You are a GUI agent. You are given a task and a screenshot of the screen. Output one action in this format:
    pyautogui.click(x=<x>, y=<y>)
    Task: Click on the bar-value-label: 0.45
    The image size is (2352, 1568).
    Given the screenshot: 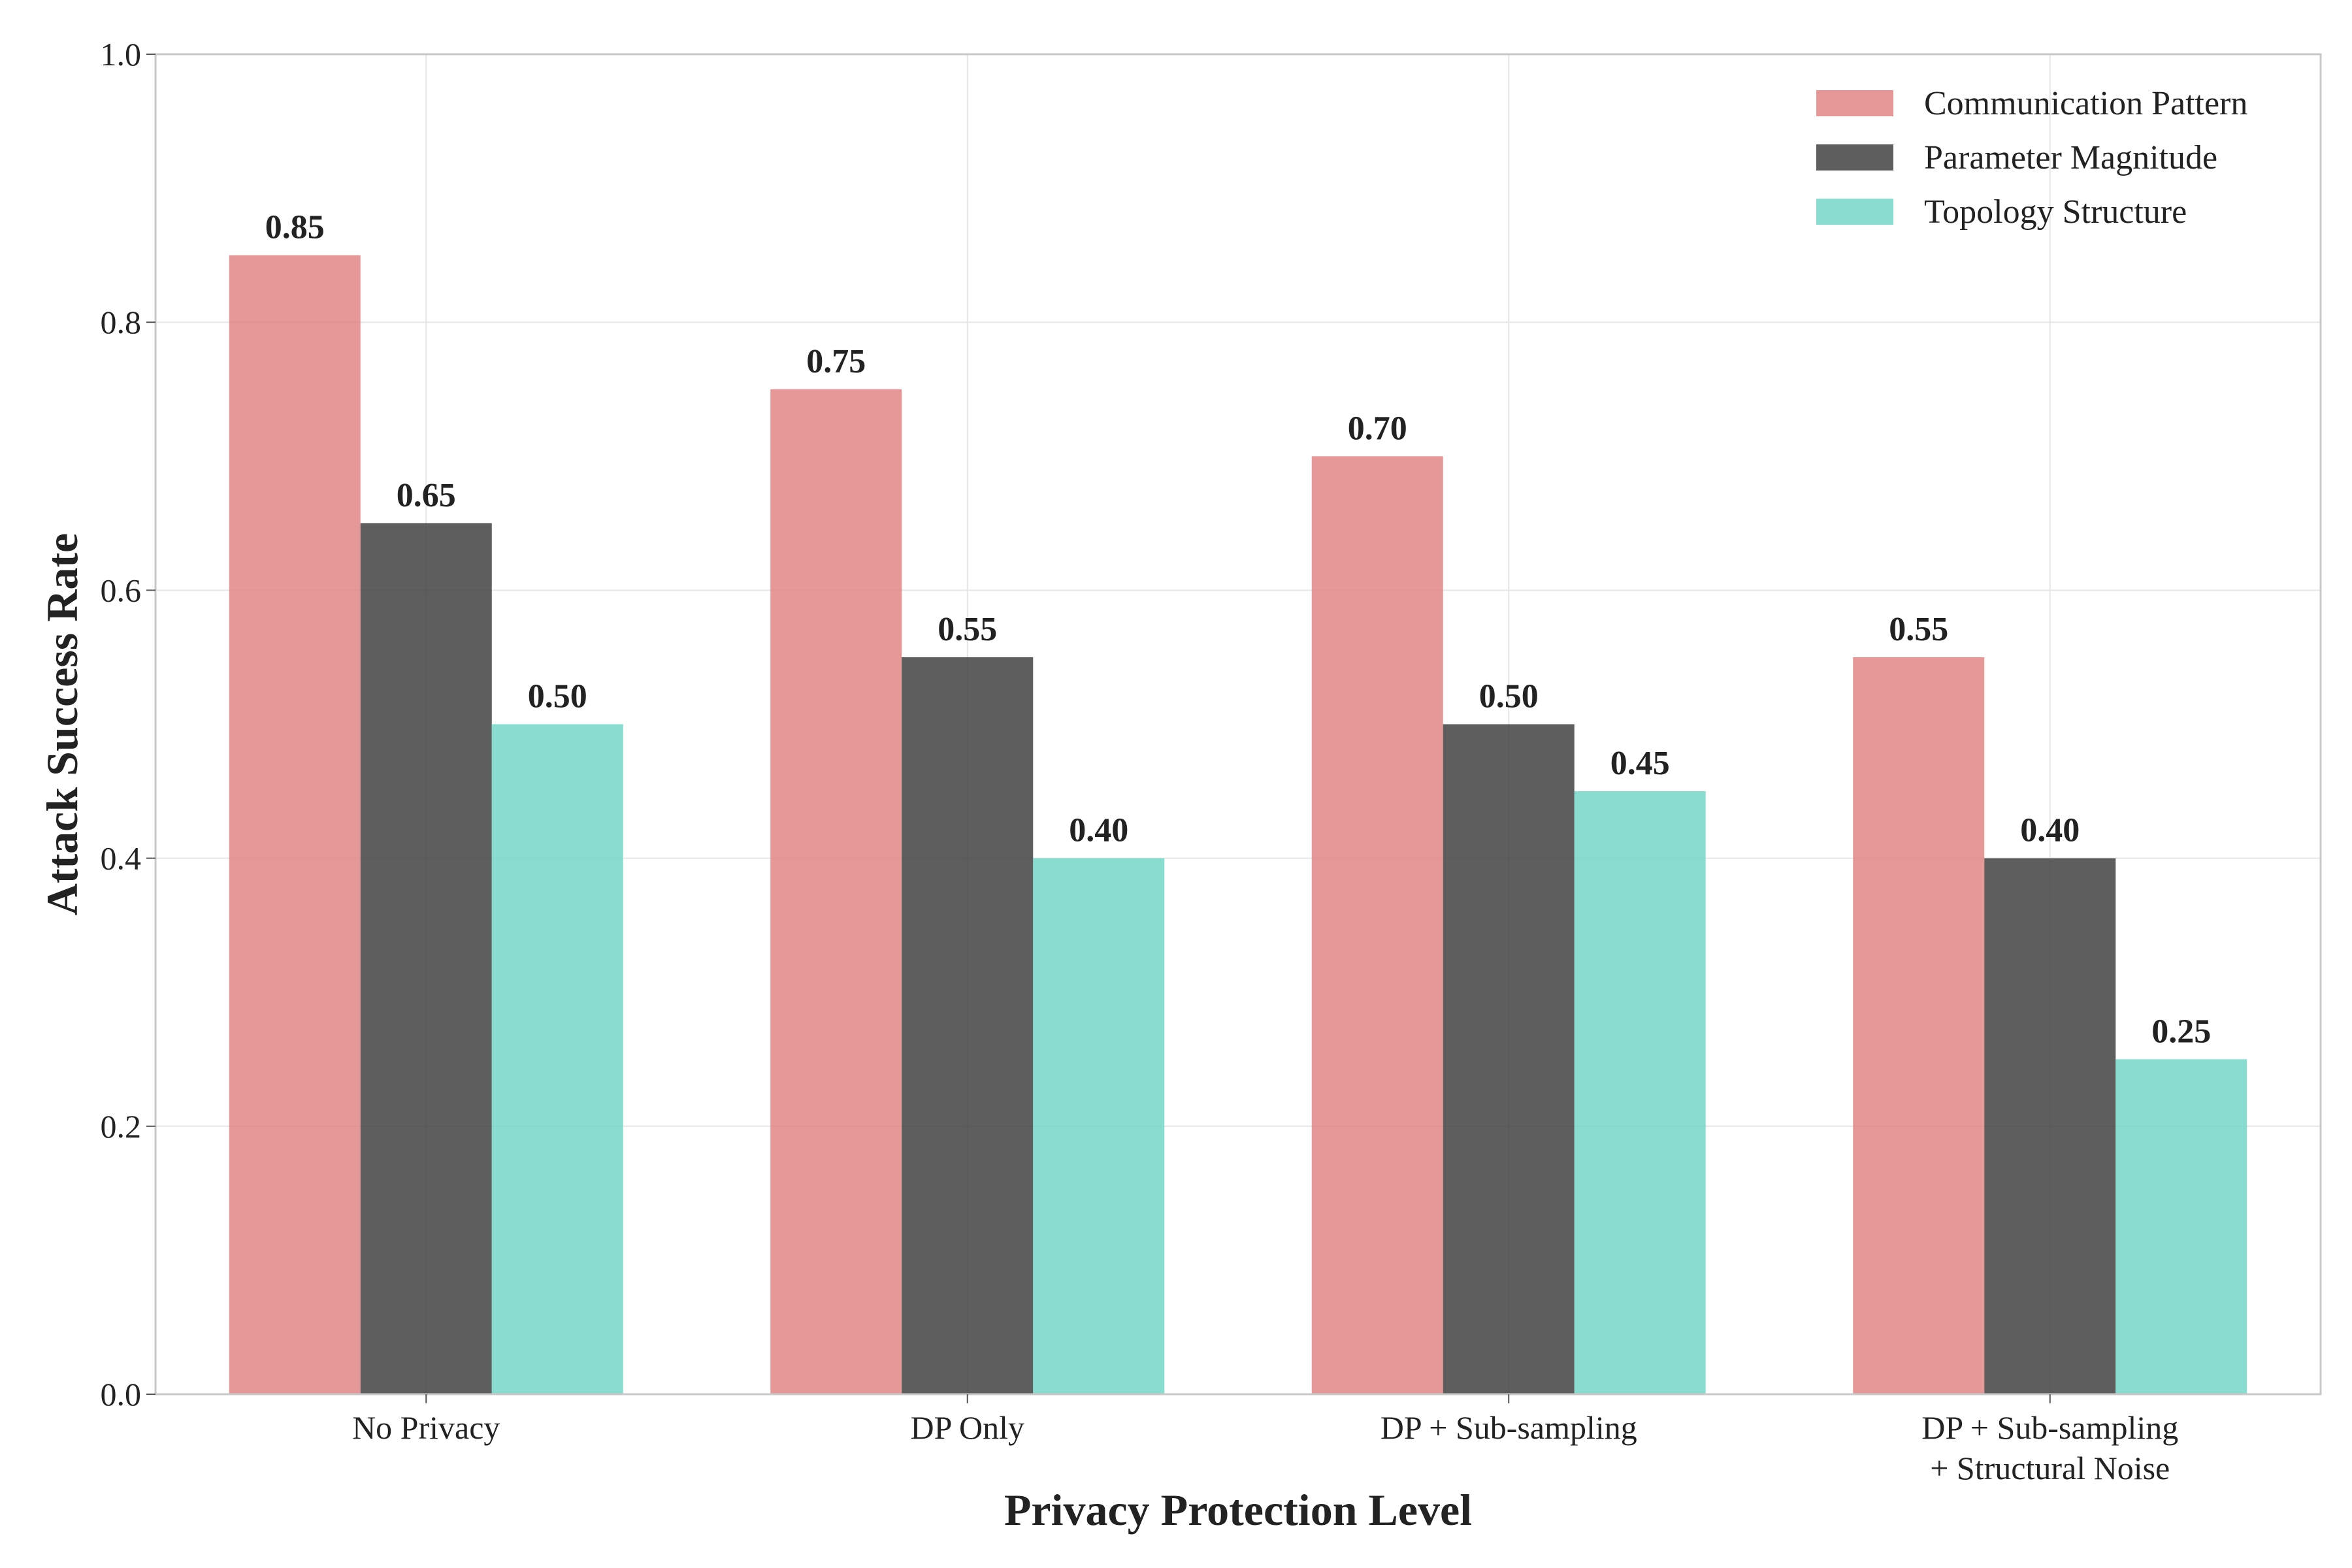 What is the action you would take?
    pyautogui.click(x=1640, y=763)
    